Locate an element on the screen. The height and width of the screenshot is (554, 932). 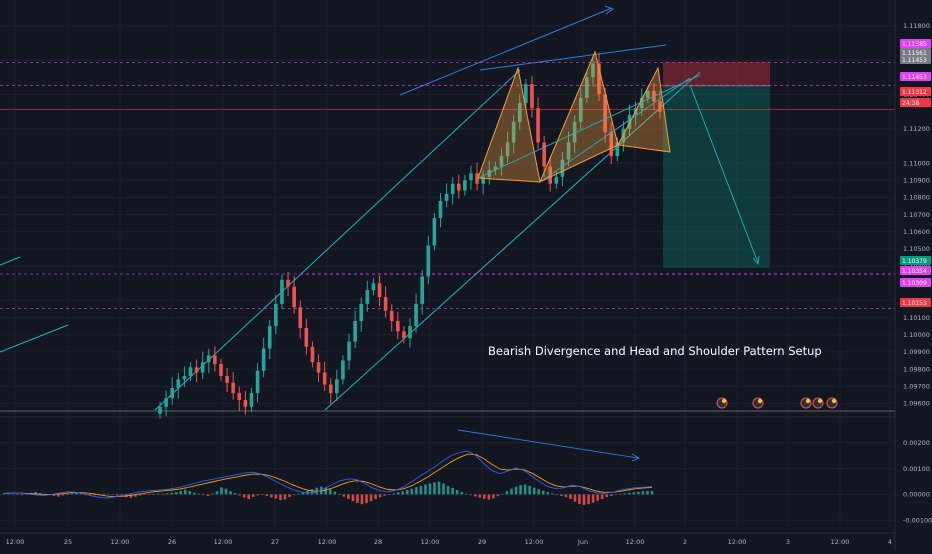
price-tag: 24:38 is located at coordinates (915, 102).